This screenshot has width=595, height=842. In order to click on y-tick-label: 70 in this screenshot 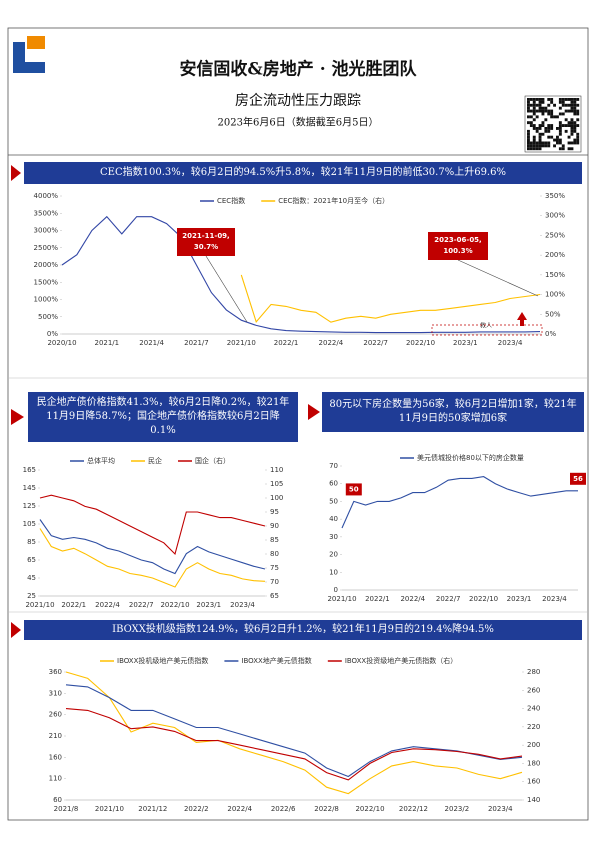, I will do `click(333, 466)`.